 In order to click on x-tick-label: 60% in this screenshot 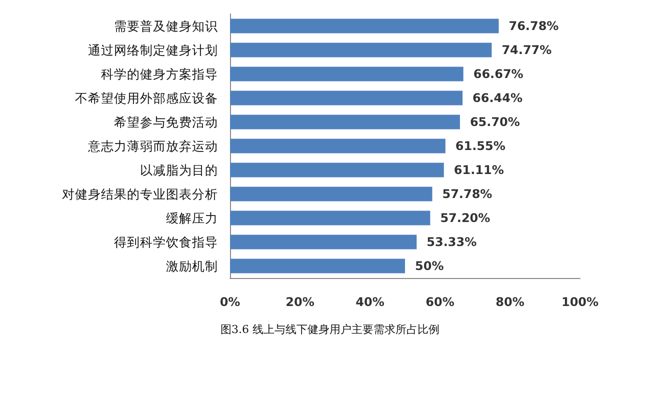, I will do `click(440, 302)`.